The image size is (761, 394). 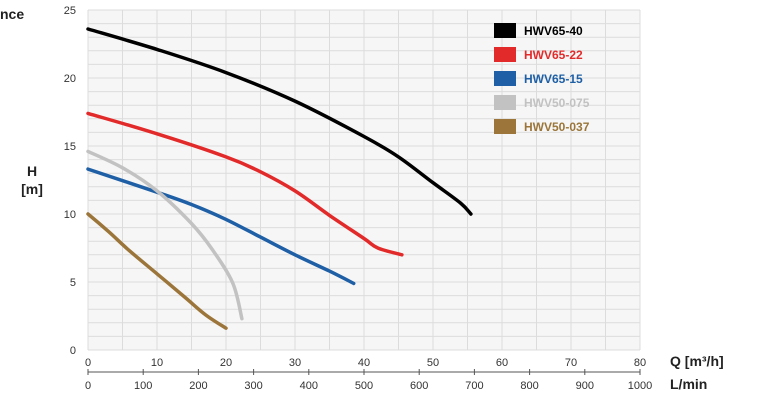 What do you see at coordinates (309, 386) in the screenshot?
I see `x2-tick-label: 400` at bounding box center [309, 386].